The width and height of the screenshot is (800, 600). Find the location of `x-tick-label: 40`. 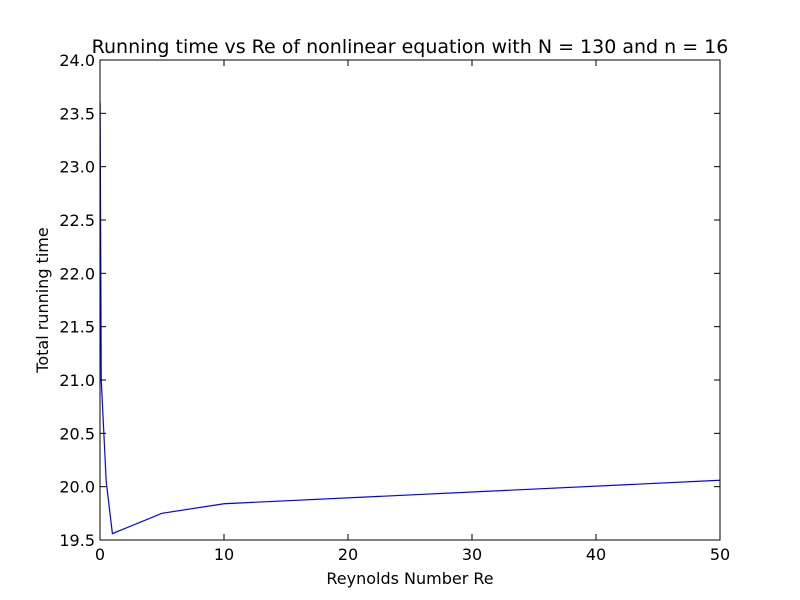

x-tick-label: 40 is located at coordinates (596, 554).